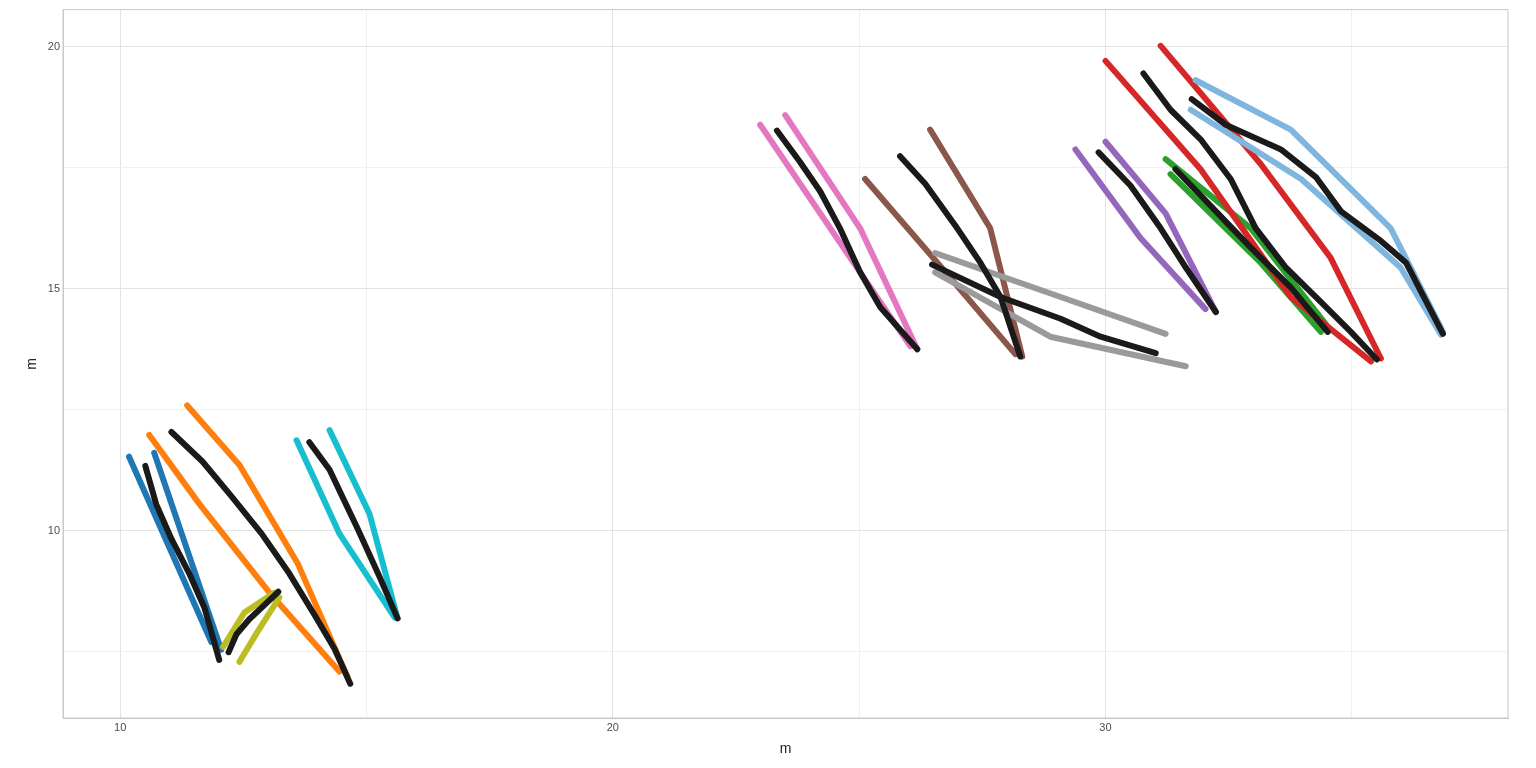 This screenshot has height=768, width=1536. Describe the element at coordinates (120, 726) in the screenshot. I see `x-tick-label: 10` at that location.